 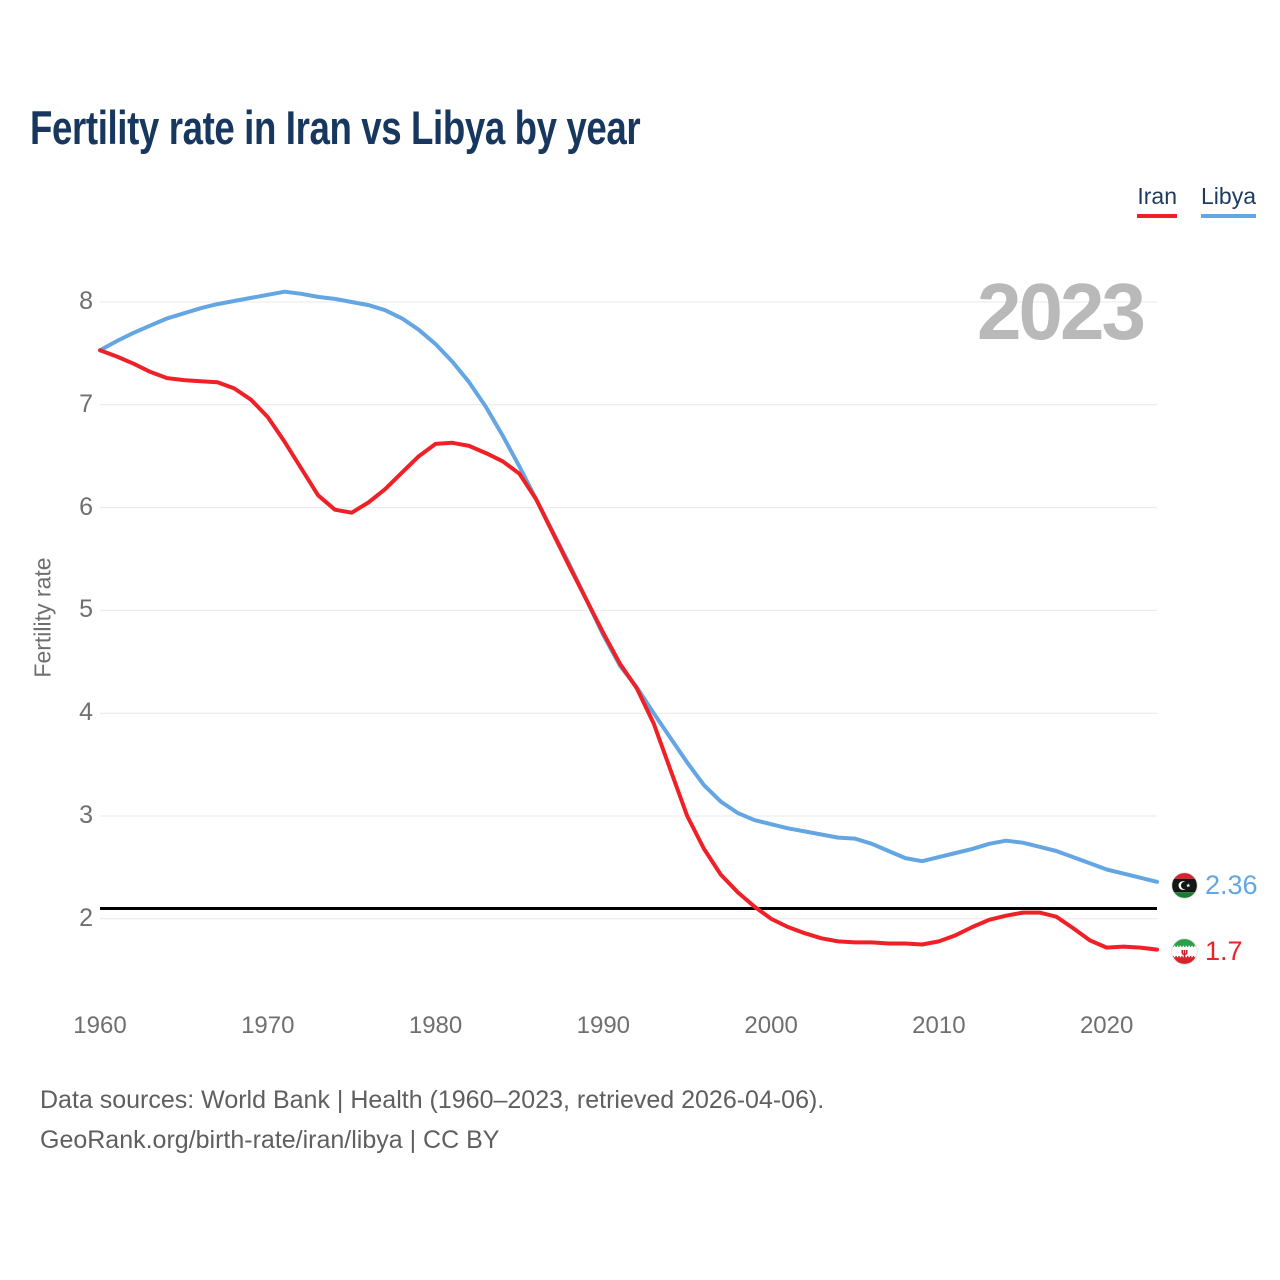 I want to click on year-watermark: 2023, so click(x=1061, y=311).